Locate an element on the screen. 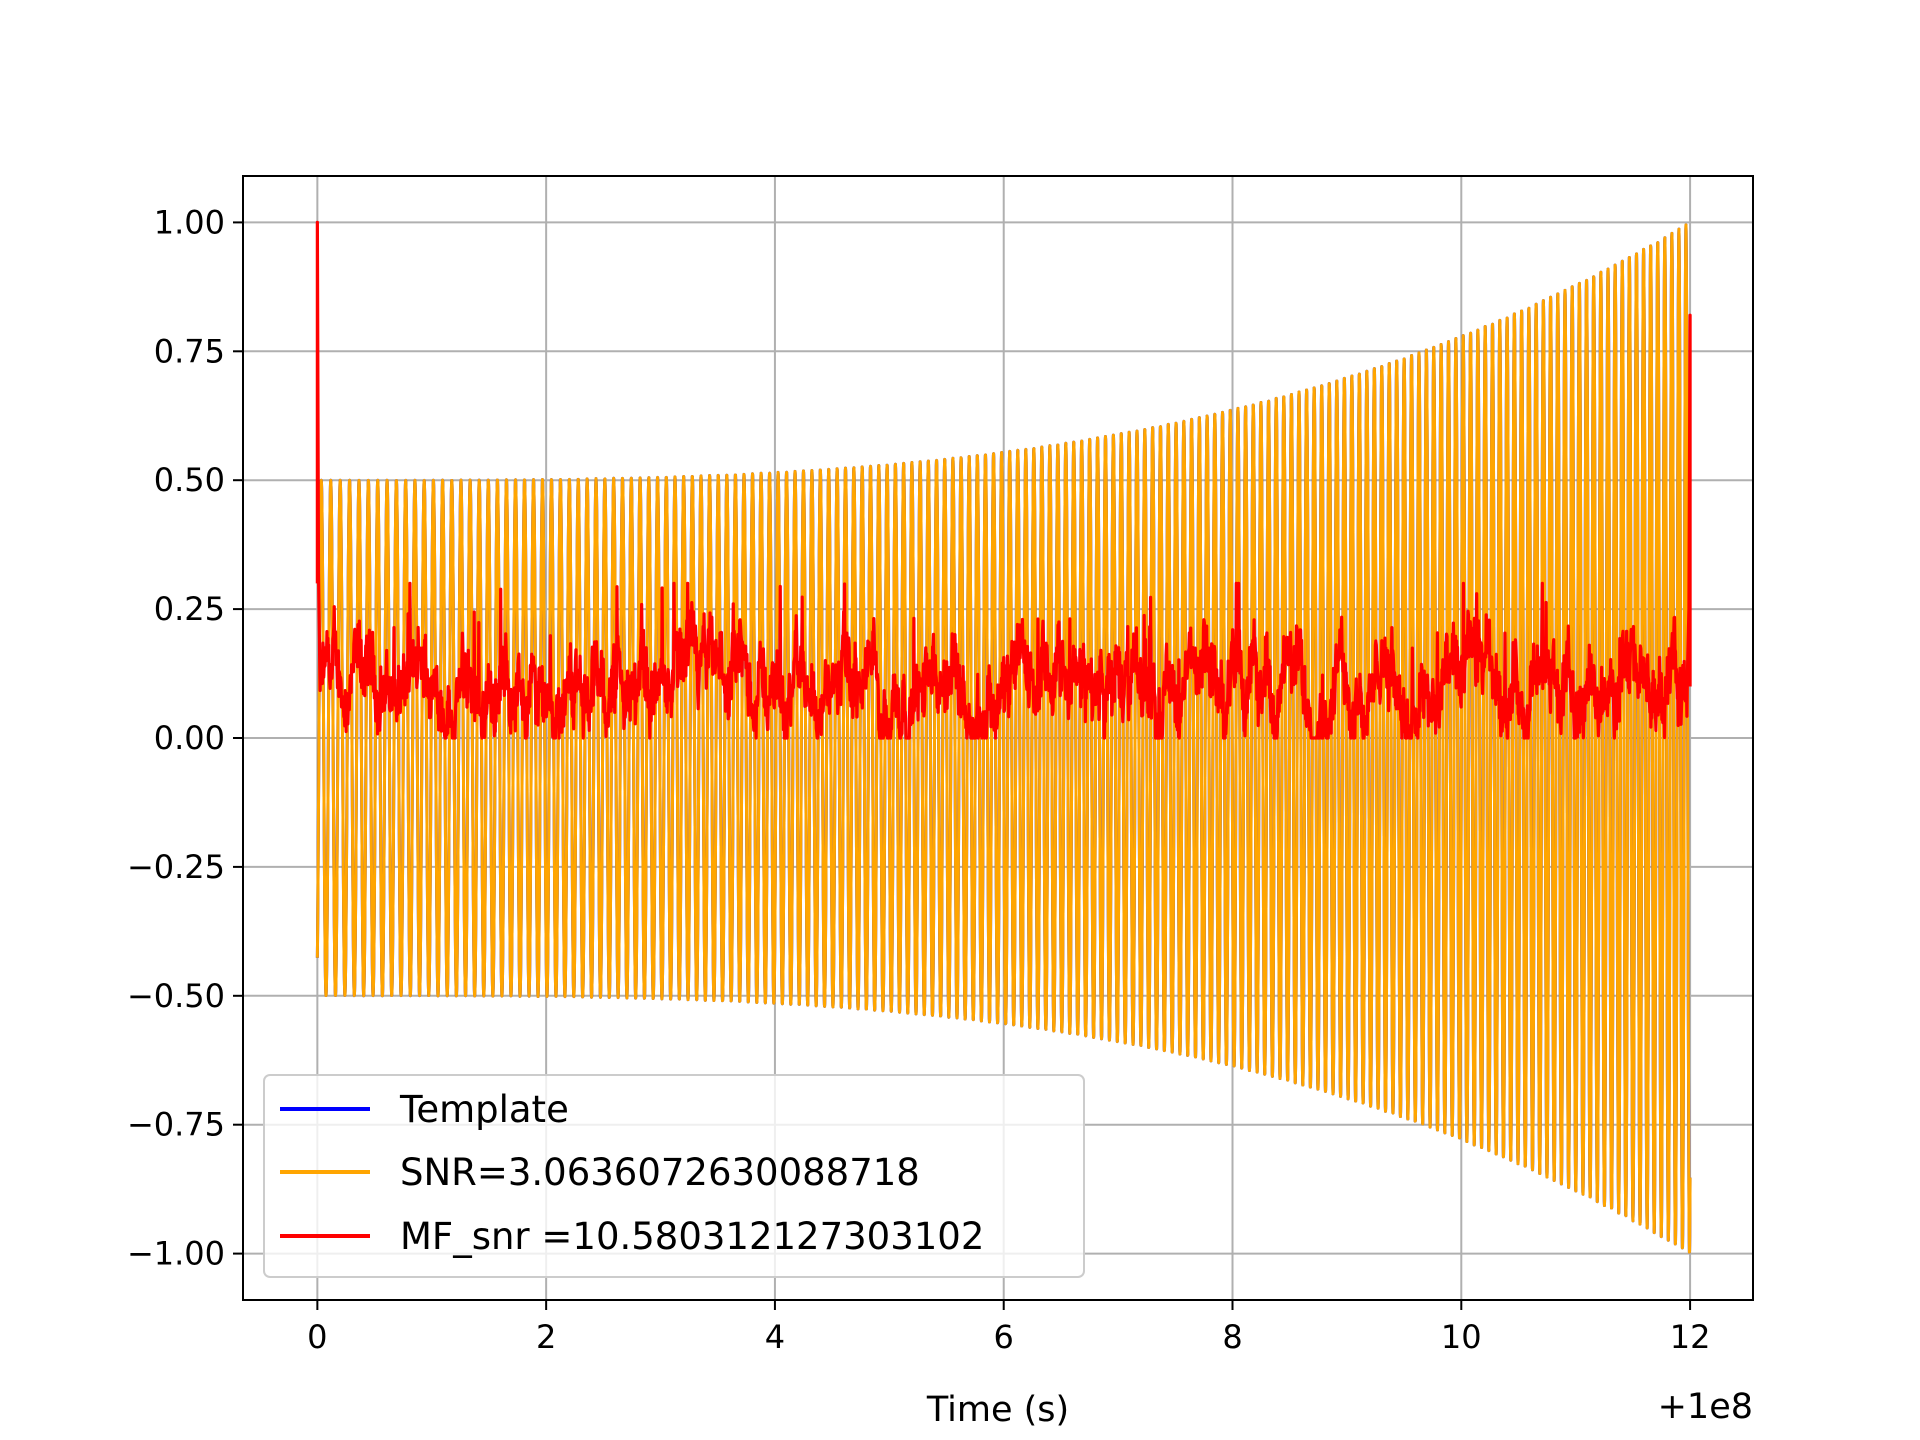 The height and width of the screenshot is (1440, 1920). y-tick-label-3: 0.25 is located at coordinates (189, 609).